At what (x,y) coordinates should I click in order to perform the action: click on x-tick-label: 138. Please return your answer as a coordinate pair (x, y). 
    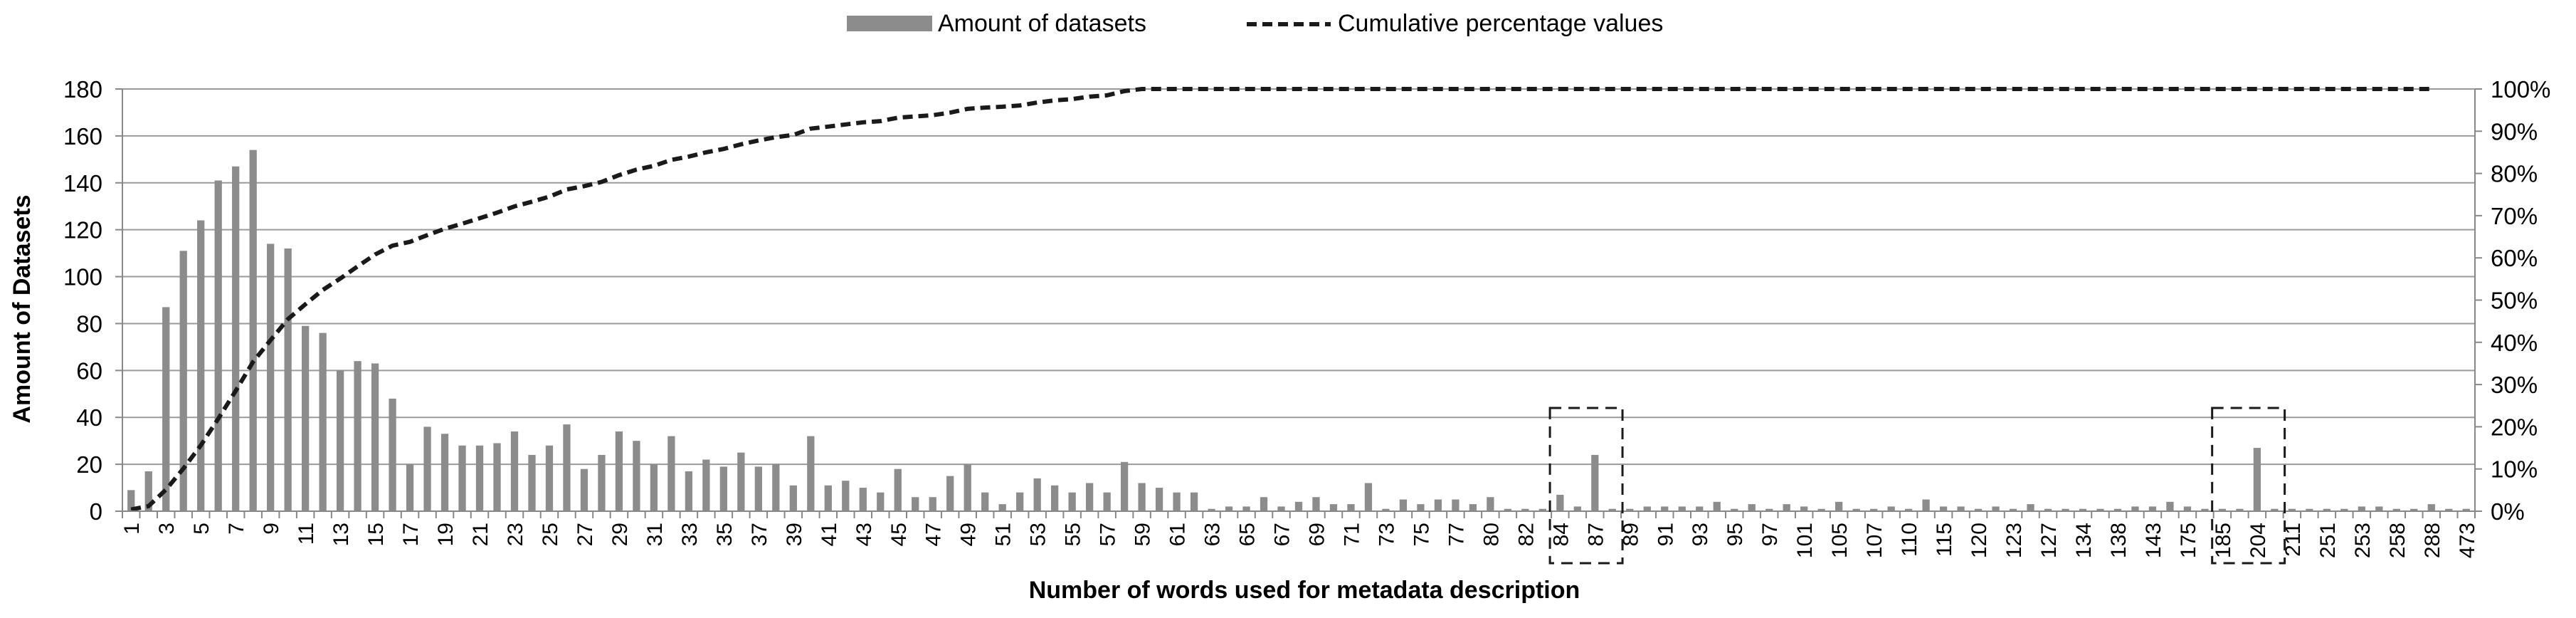
    Looking at the image, I should click on (2119, 540).